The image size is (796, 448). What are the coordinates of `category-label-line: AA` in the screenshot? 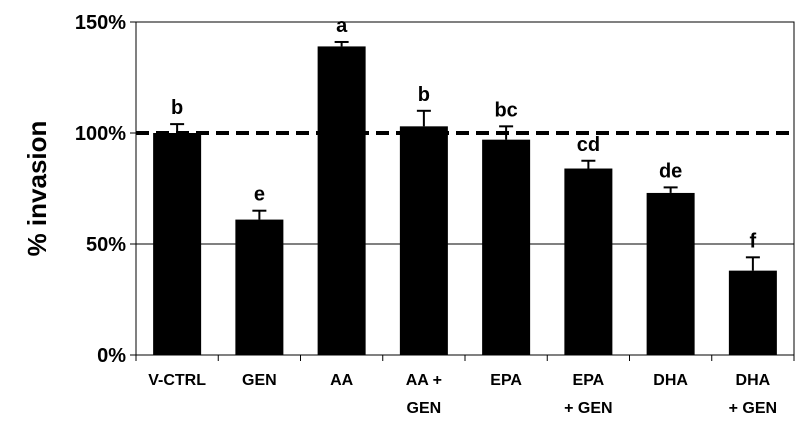 It's located at (342, 380).